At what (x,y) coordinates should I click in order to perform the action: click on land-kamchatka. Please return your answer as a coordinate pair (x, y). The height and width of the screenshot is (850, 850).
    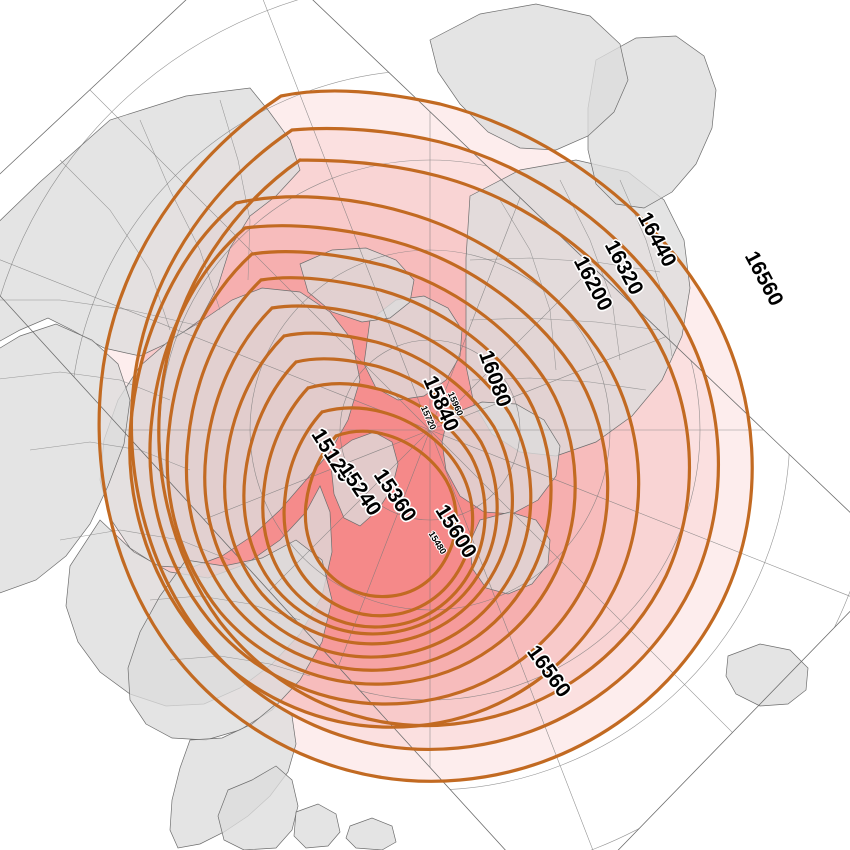
    Looking at the image, I should click on (364, 479).